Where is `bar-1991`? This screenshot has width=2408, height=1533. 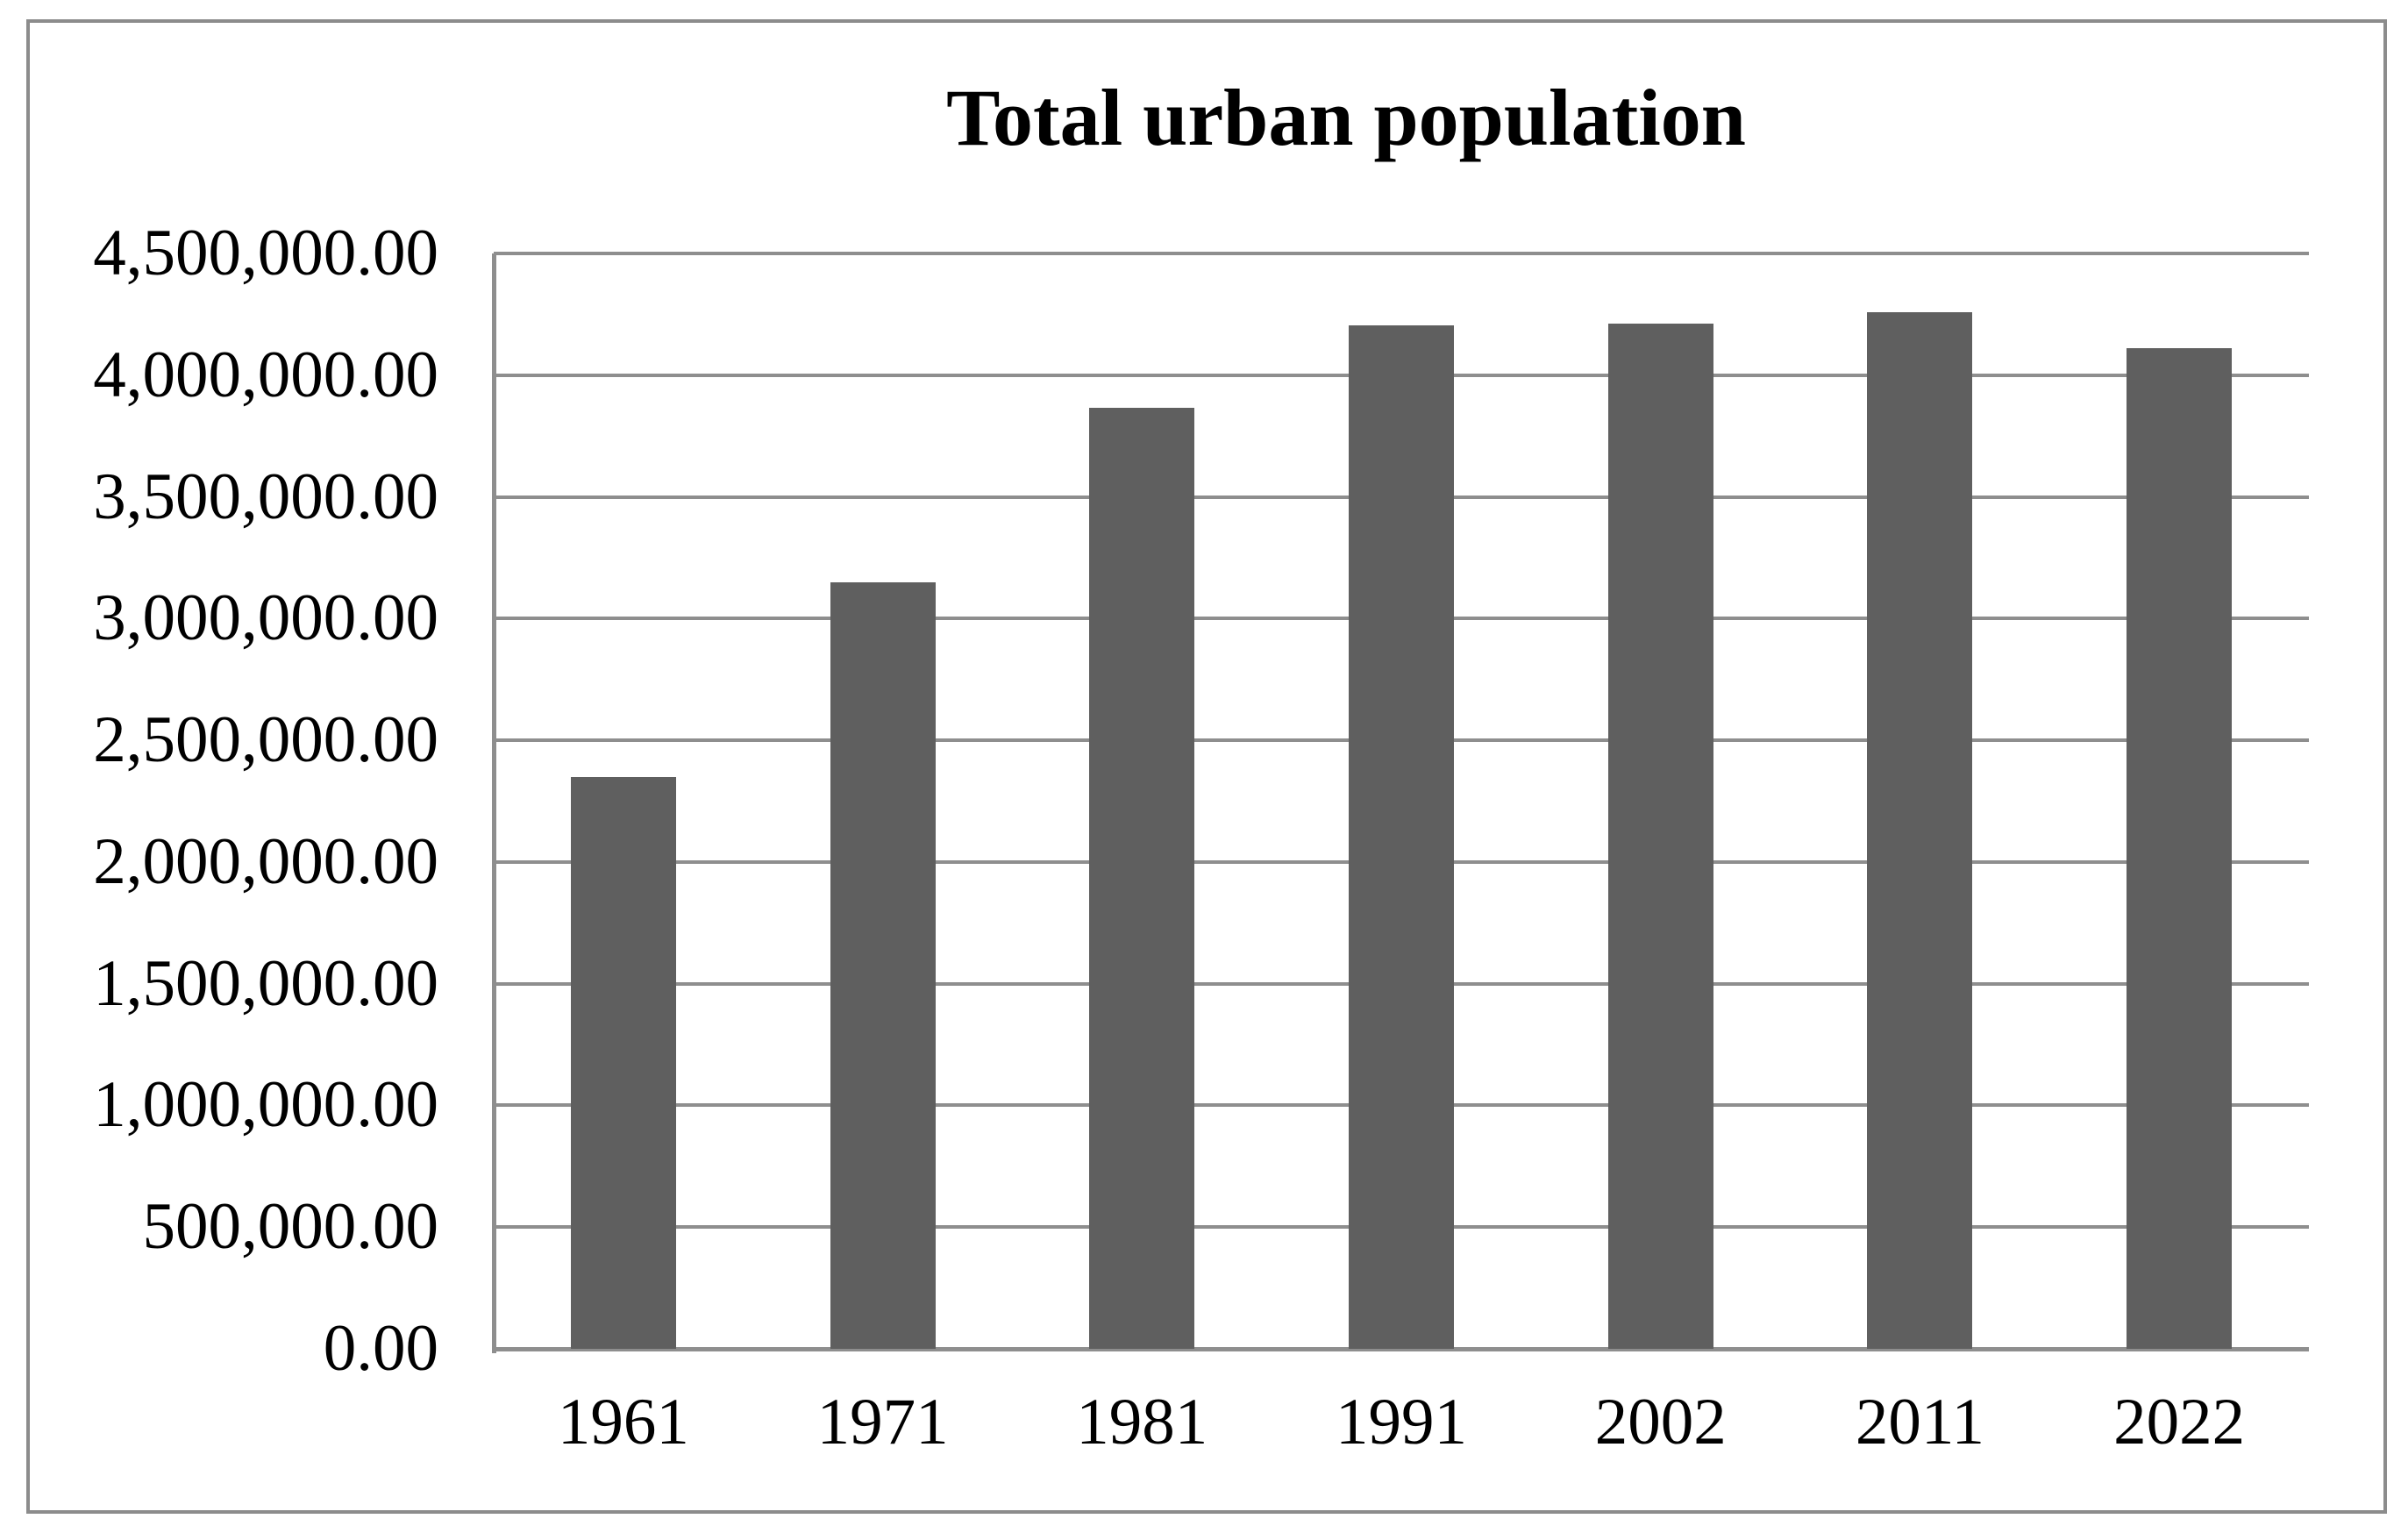 bar-1991 is located at coordinates (1401, 836).